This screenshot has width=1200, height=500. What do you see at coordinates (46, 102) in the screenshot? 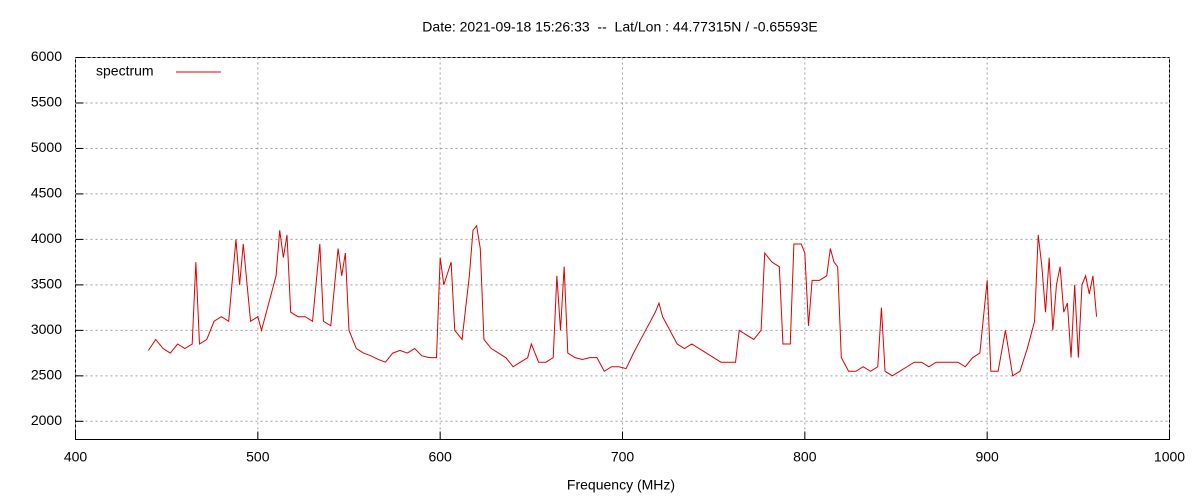
I see `y-tick-label: 5500` at bounding box center [46, 102].